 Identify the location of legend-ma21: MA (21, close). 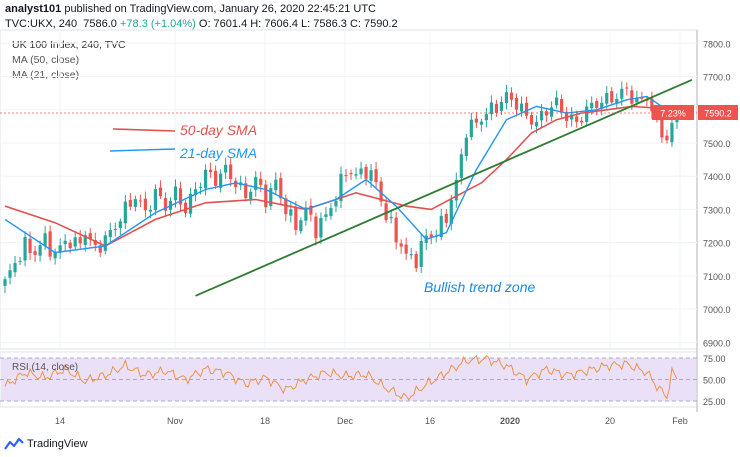
(46, 75).